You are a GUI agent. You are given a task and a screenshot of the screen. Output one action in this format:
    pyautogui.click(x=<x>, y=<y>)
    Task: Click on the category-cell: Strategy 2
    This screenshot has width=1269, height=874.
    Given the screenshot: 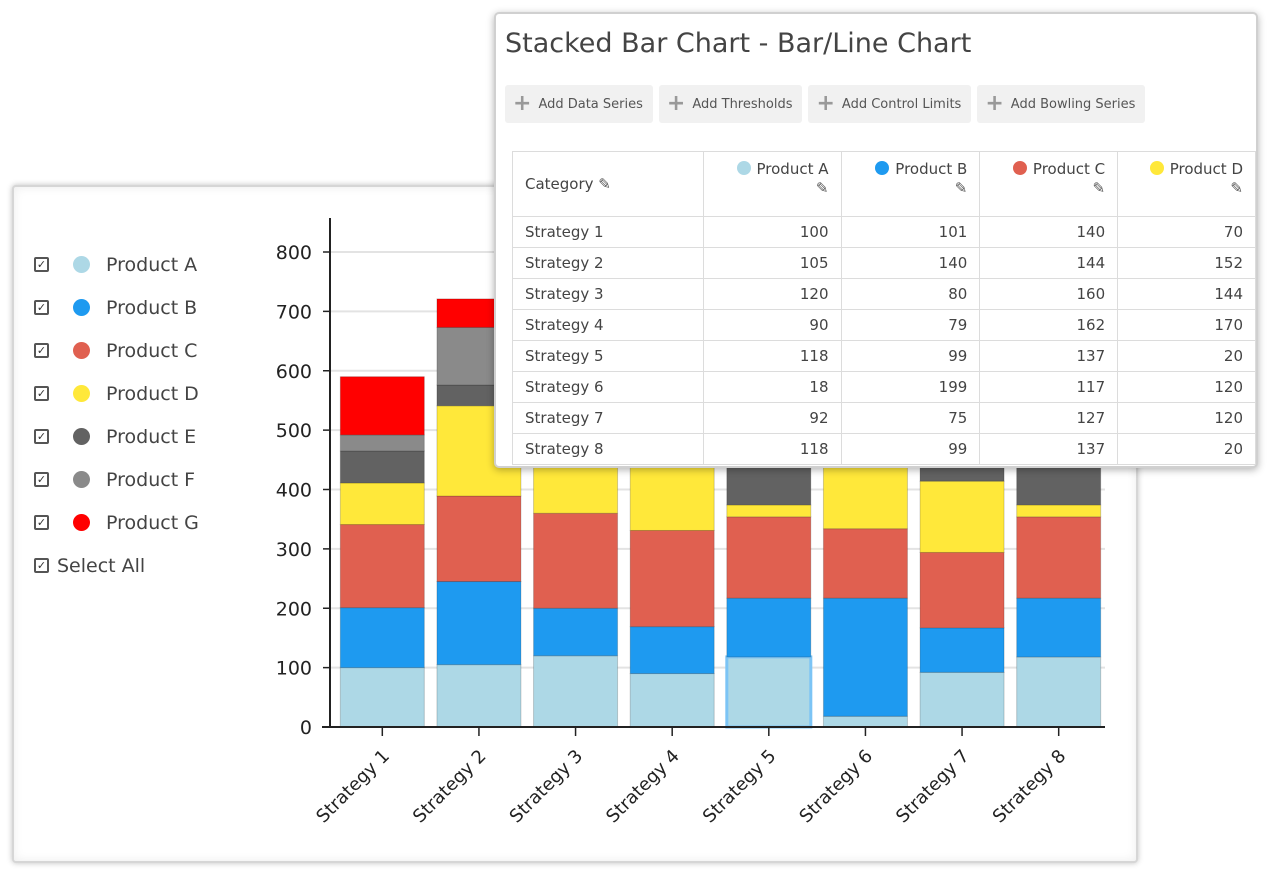 What is the action you would take?
    pyautogui.click(x=608, y=263)
    